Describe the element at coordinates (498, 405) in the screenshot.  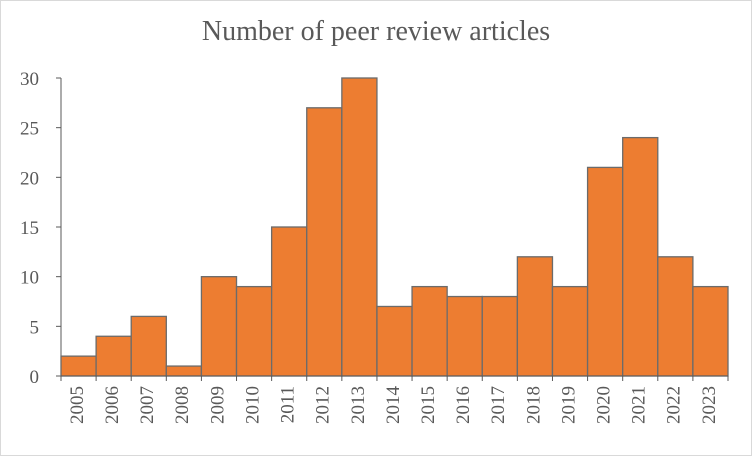
I see `x-tick-label-2017: 2017` at that location.